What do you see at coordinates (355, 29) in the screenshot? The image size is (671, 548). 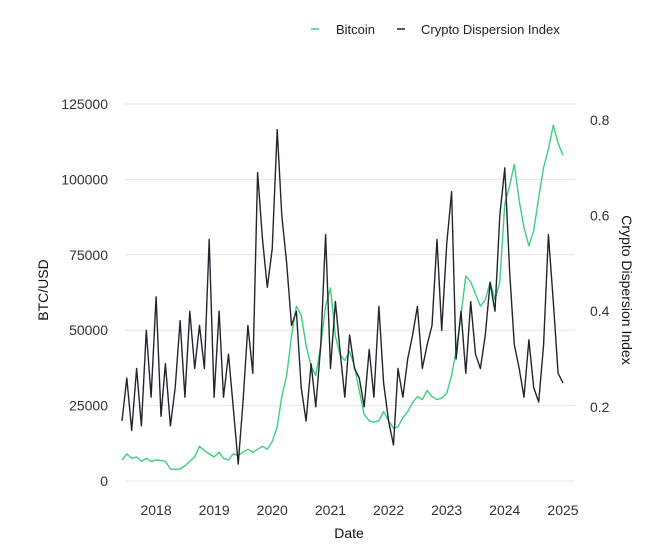 I see `legend-label-bitcoin: Bitcoin` at bounding box center [355, 29].